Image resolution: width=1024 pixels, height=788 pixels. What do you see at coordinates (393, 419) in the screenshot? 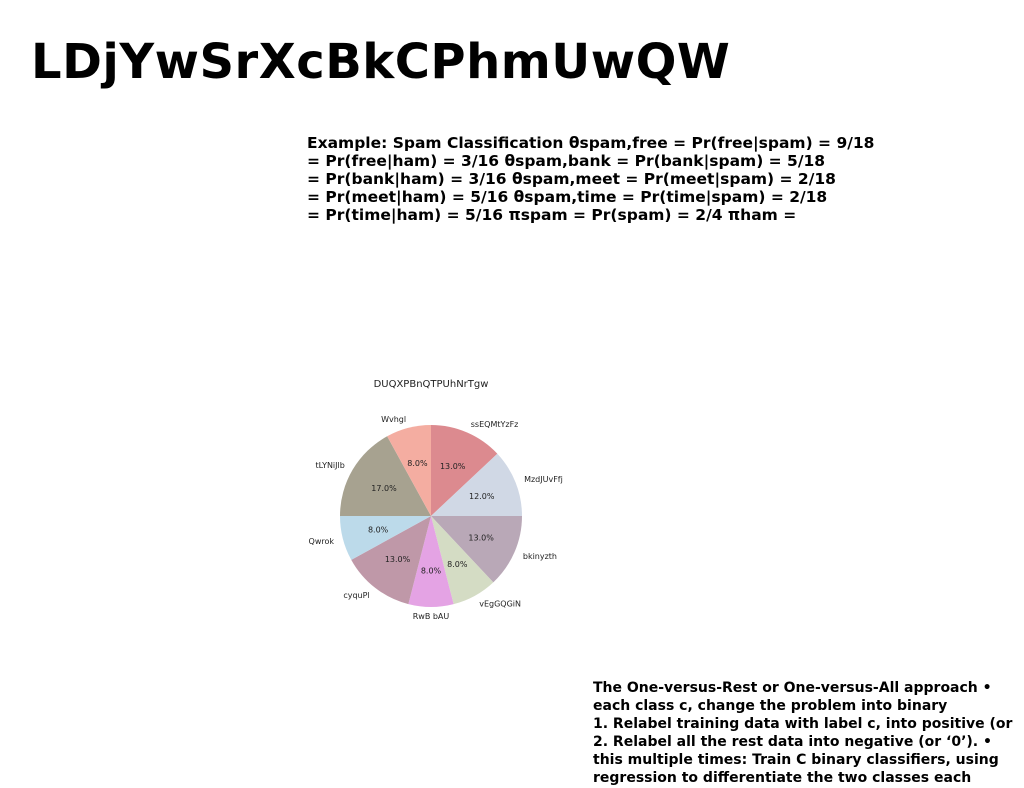
I see `pie-category-label: Wvhgl` at bounding box center [393, 419].